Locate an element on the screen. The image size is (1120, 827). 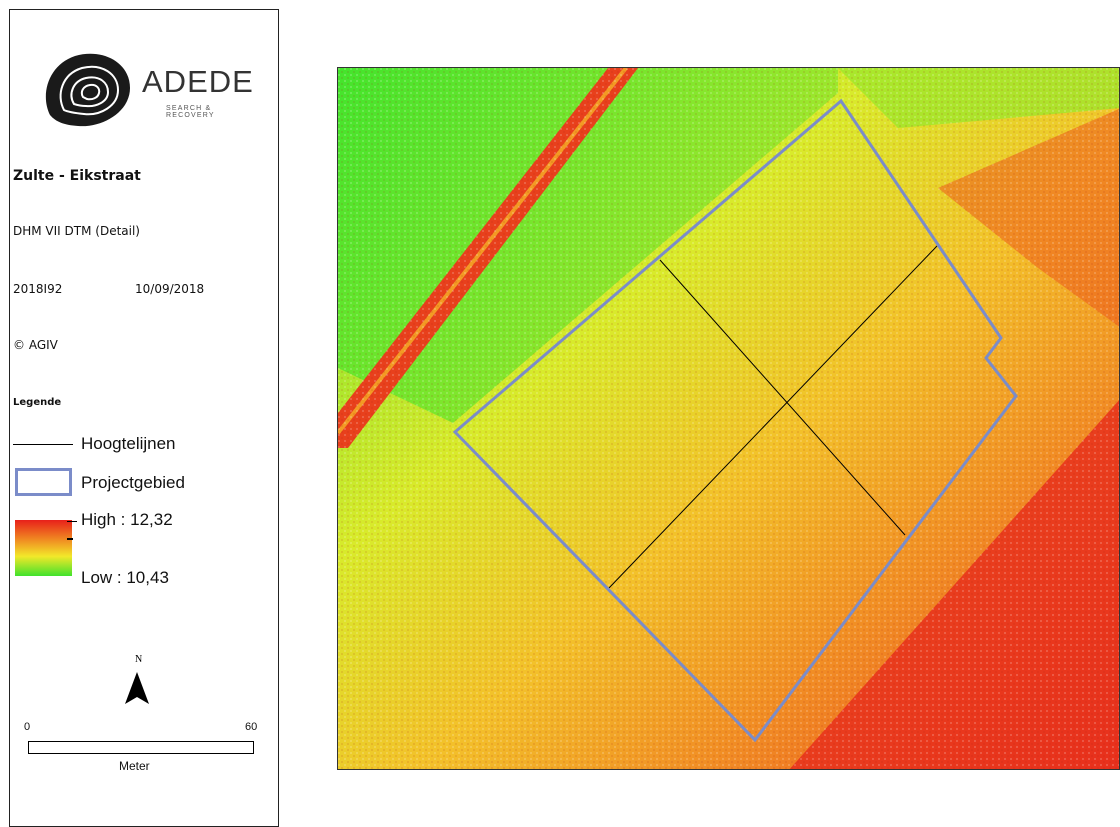
scale-bar is located at coordinates (141, 747).